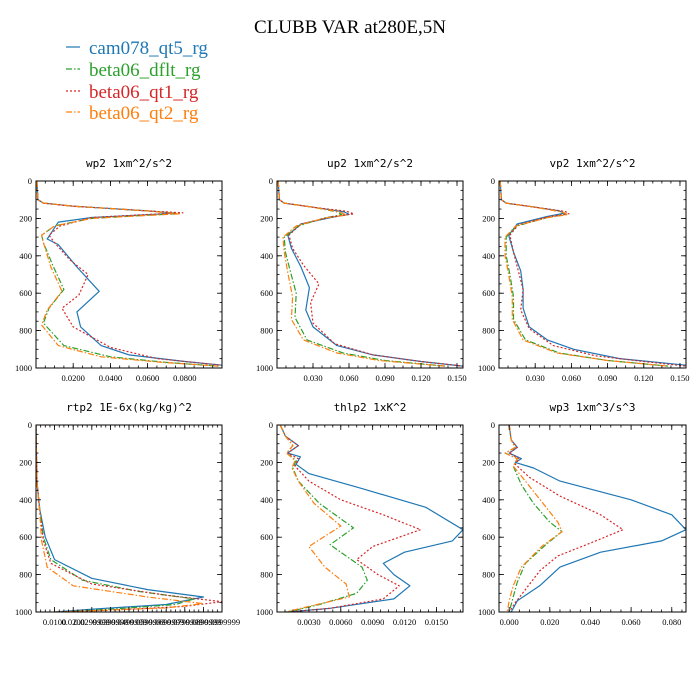  Describe the element at coordinates (679, 378) in the screenshot. I see `x-tick-label: 0.150` at that location.